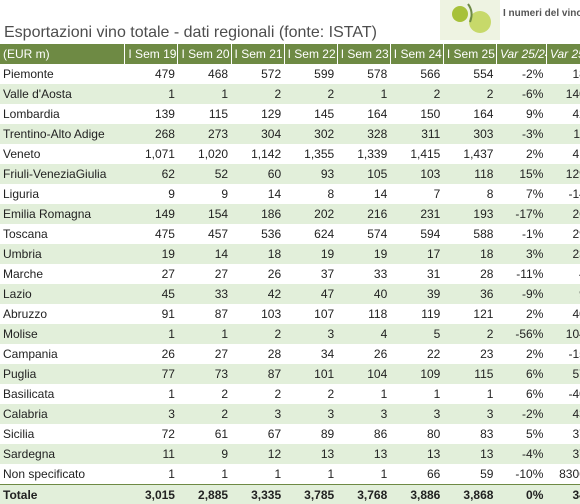 Image resolution: width=580 pixels, height=504 pixels. I want to click on cell: 73, so click(204, 374).